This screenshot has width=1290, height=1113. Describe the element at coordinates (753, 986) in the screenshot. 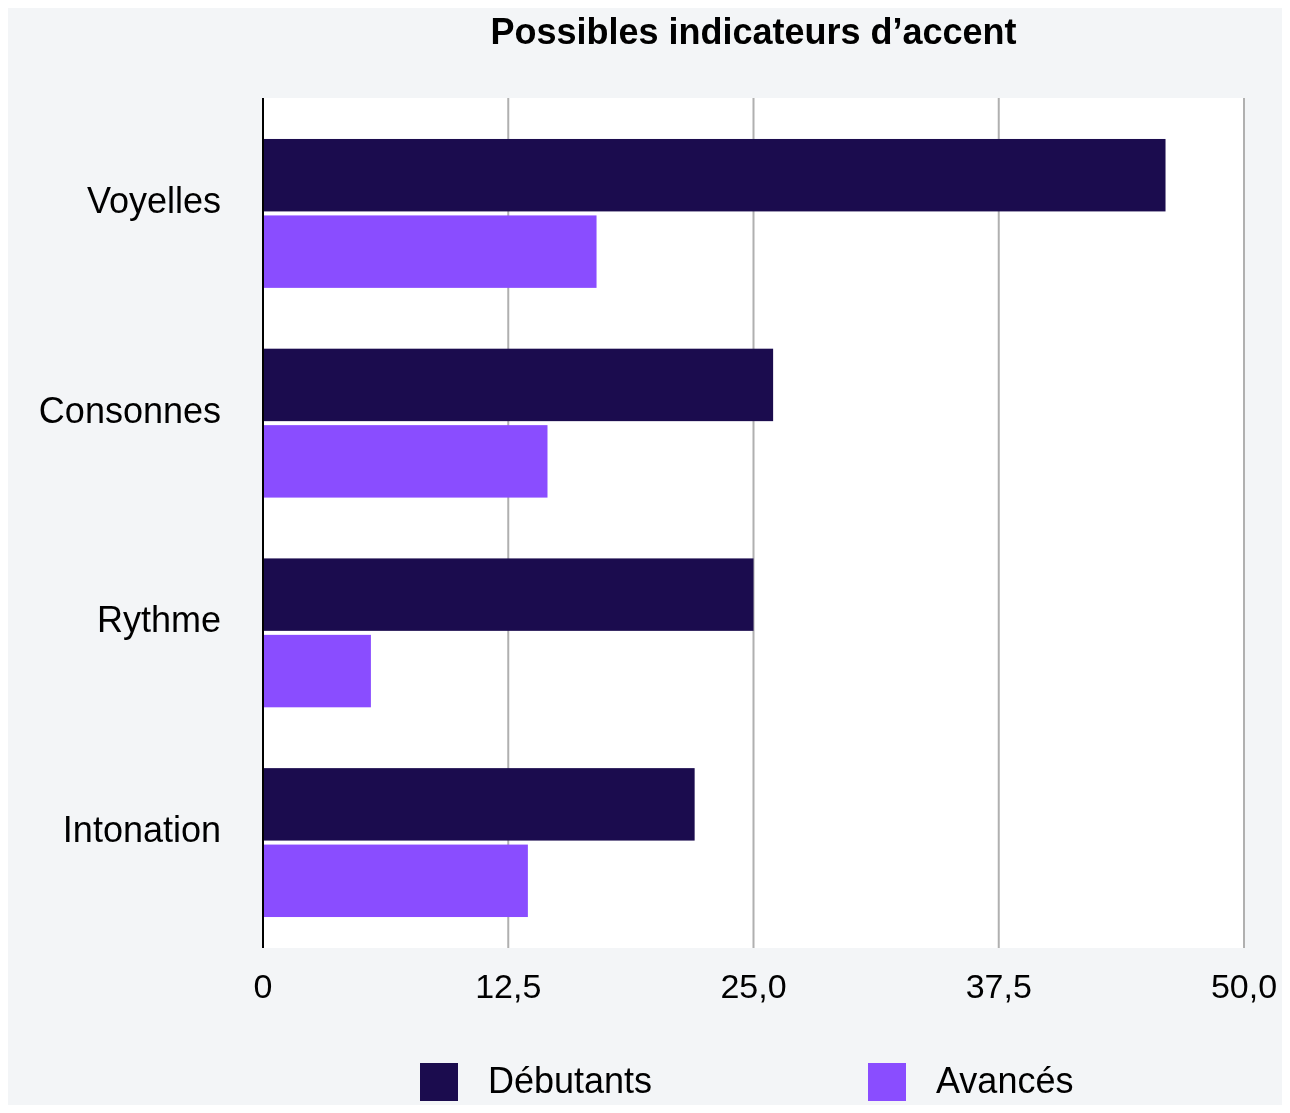

I see `x-tick-label: 25,0` at that location.